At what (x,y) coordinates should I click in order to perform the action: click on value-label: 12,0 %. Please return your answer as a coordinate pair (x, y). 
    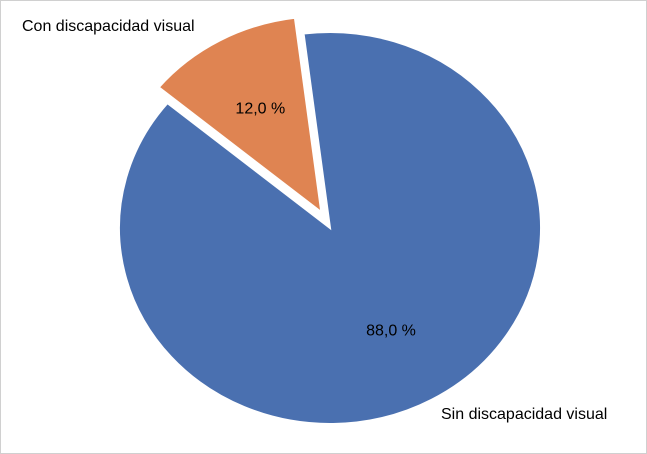
    Looking at the image, I should click on (260, 108).